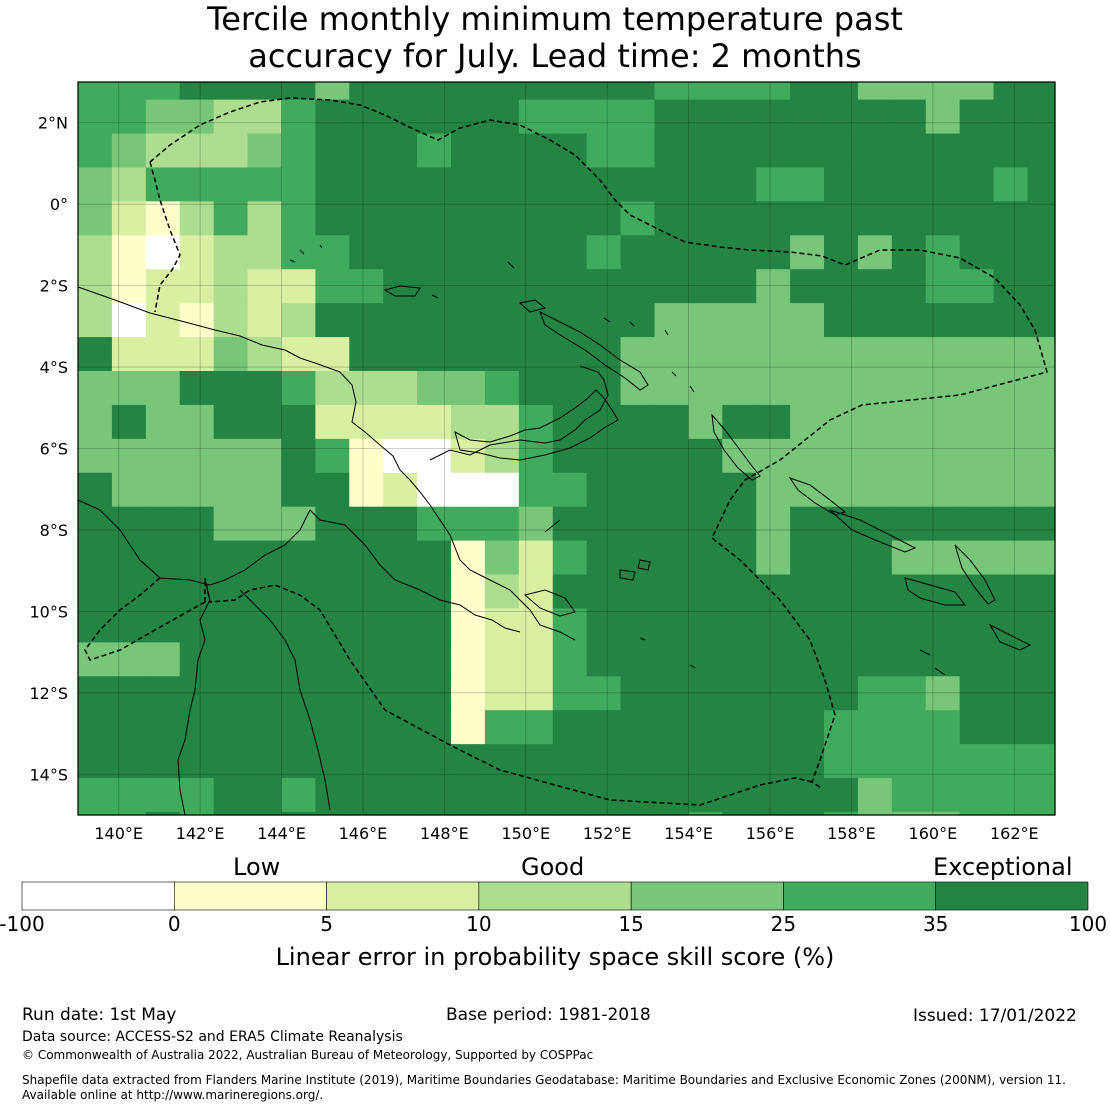 The height and width of the screenshot is (1110, 1110). Describe the element at coordinates (627, 575) in the screenshot. I see `coastline-trobriand` at that location.